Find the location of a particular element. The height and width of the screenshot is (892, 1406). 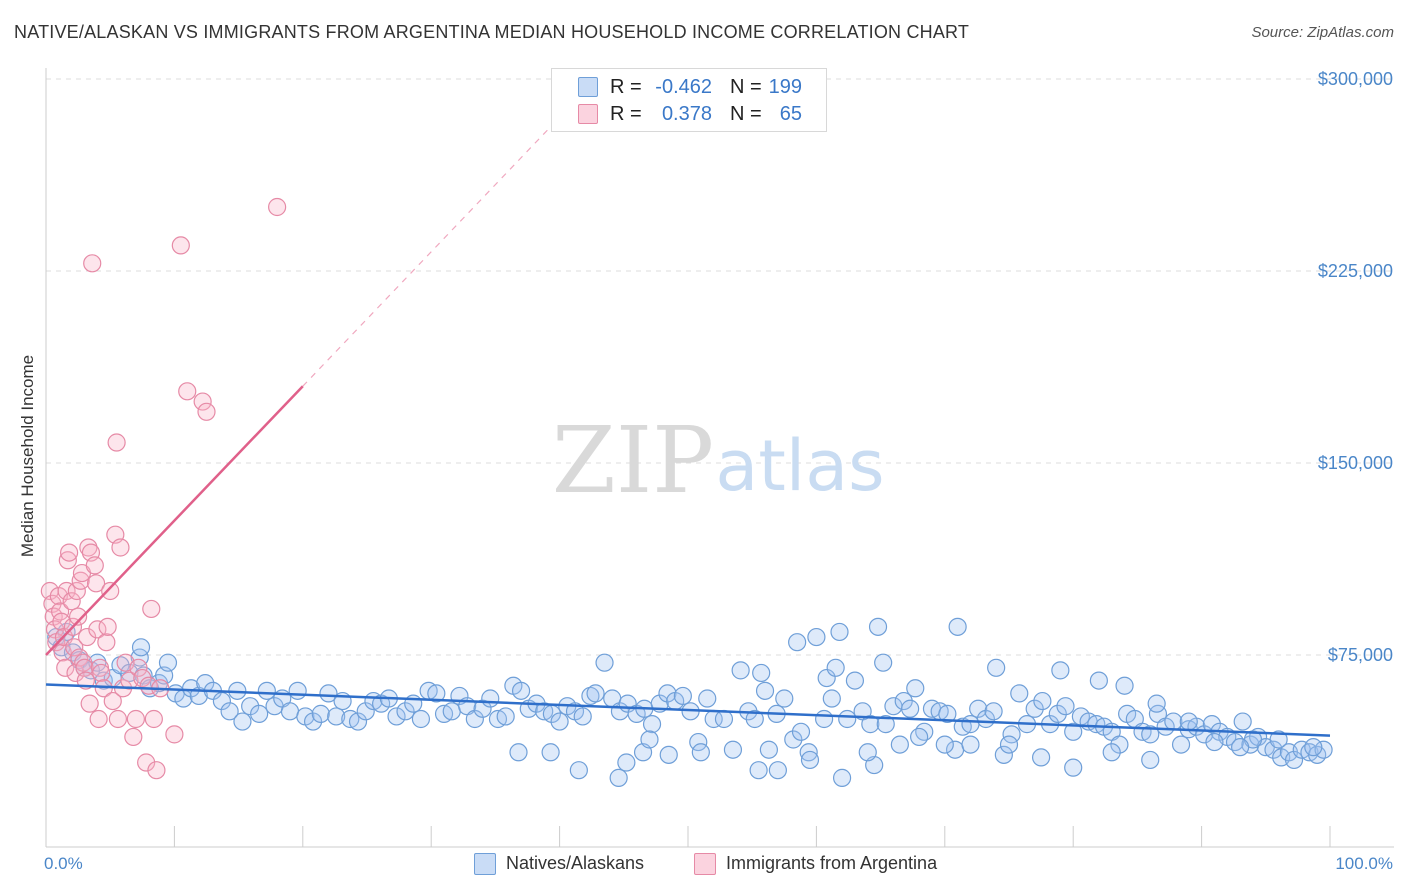

legend-swatch-natives is located at coordinates (588, 87).